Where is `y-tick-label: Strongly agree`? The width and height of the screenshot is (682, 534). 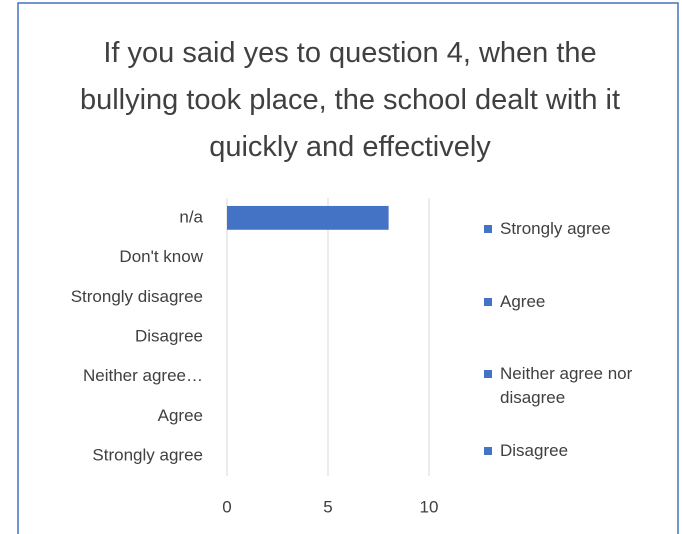
y-tick-label: Strongly agree is located at coordinates (147, 455).